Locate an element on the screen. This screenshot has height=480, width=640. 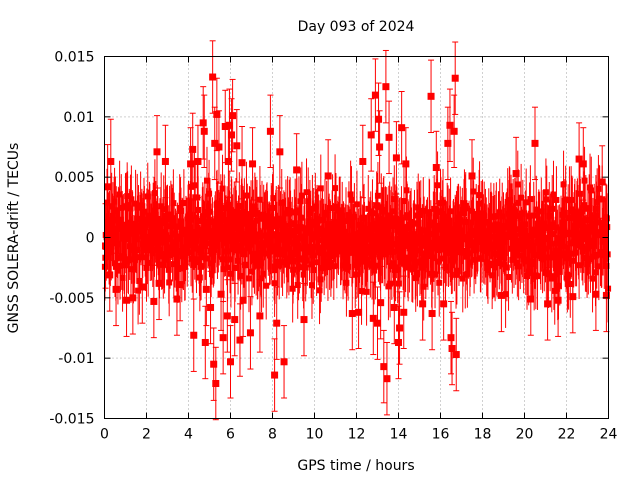
x-tick-label: 8 is located at coordinates (272, 435).